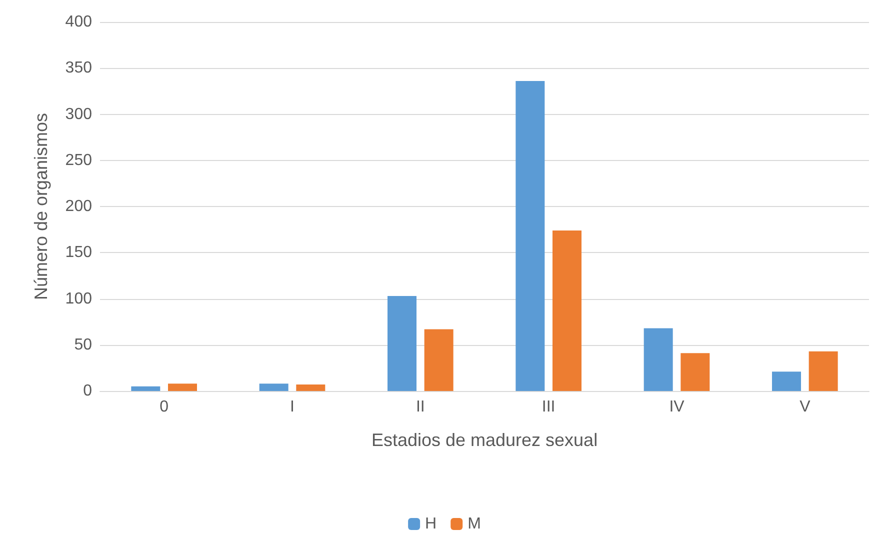 The width and height of the screenshot is (889, 543). Describe the element at coordinates (164, 407) in the screenshot. I see `x-tick-label: 0` at that location.